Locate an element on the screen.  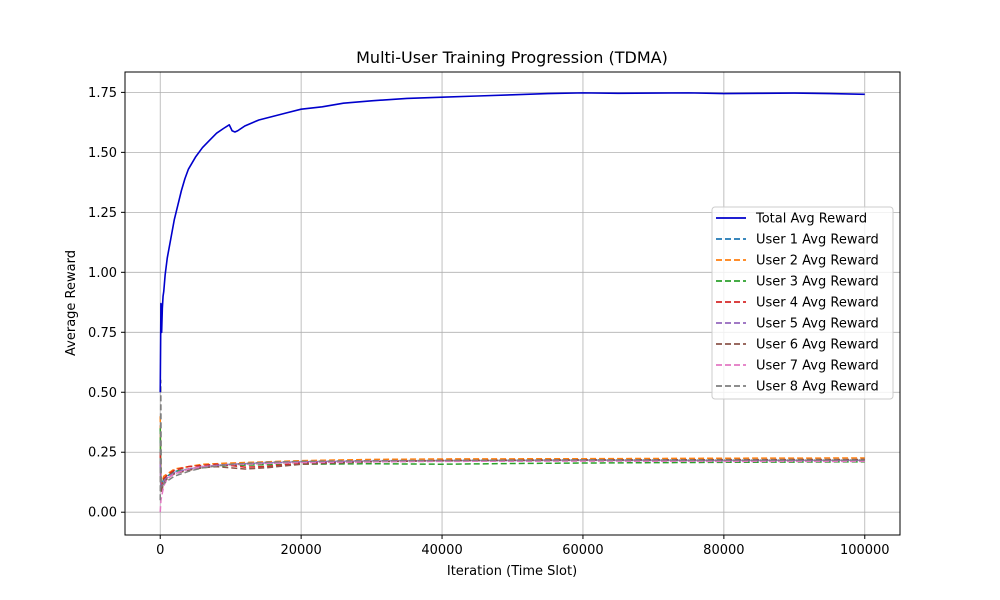
y-tick-label: 1.50 is located at coordinates (102, 153).